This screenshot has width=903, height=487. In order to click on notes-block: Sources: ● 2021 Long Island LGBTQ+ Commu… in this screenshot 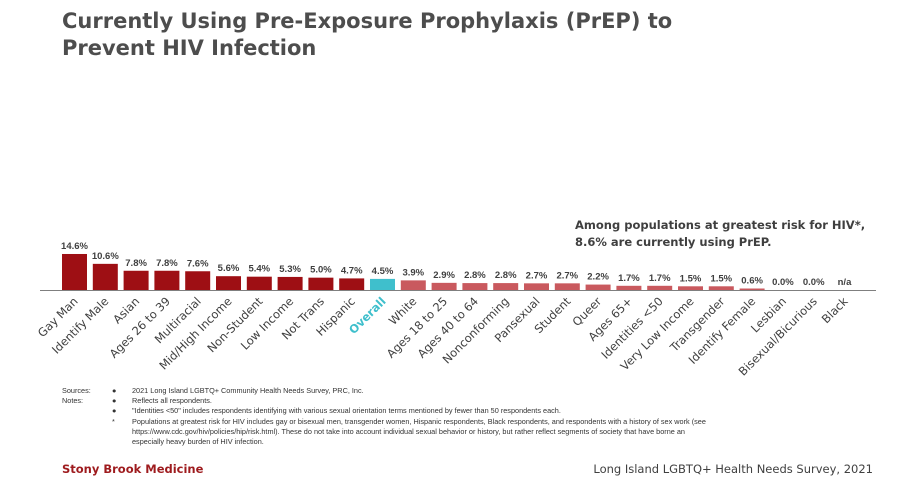, I will do `click(387, 416)`.